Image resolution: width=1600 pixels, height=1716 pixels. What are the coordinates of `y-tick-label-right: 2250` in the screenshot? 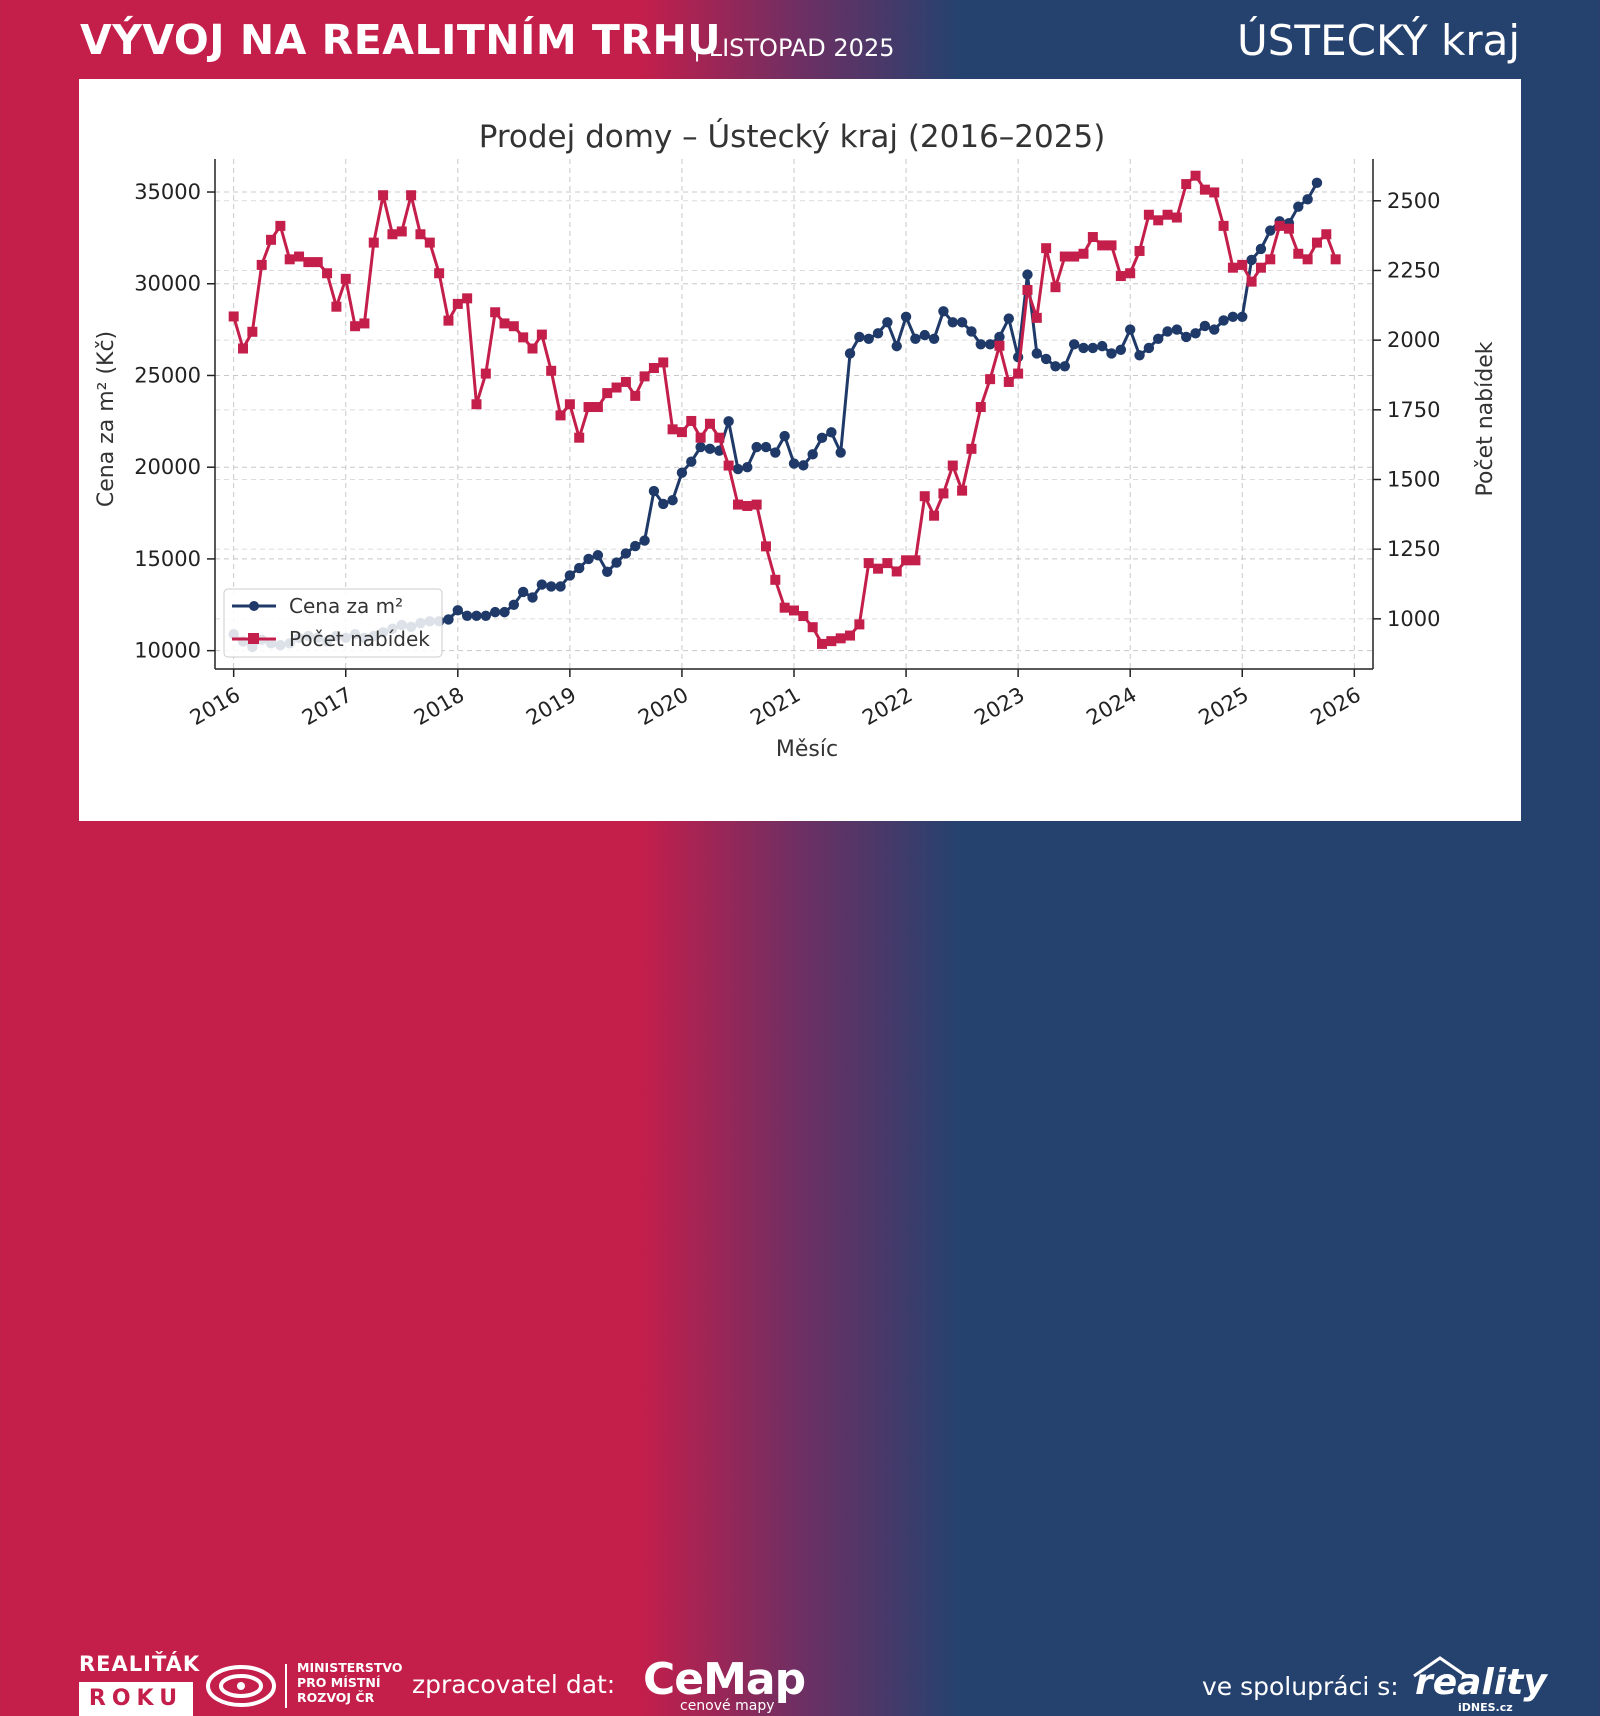 It's located at (1413, 270).